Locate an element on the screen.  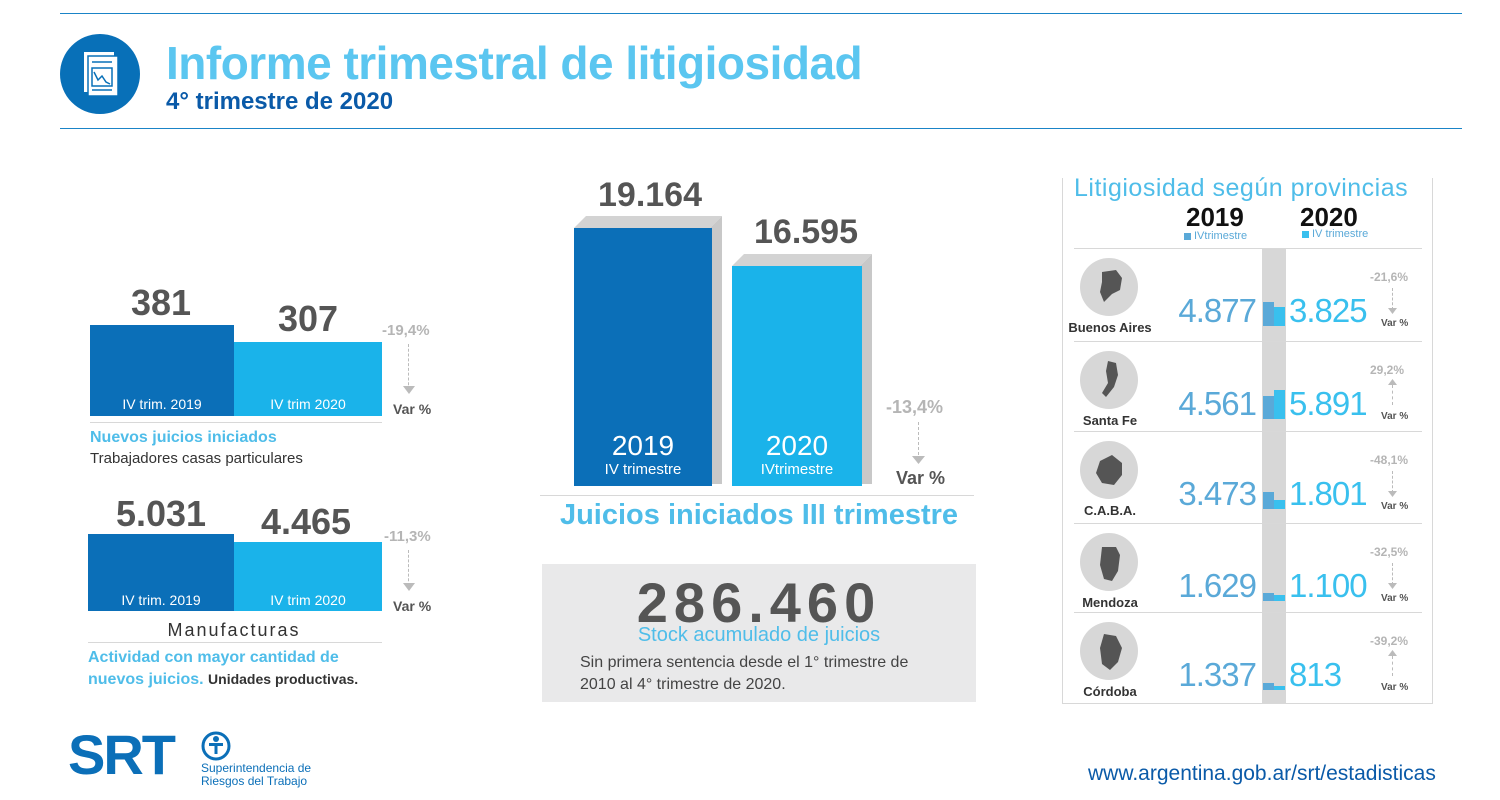
province-name: Santa Fe is located at coordinates (1110, 420).